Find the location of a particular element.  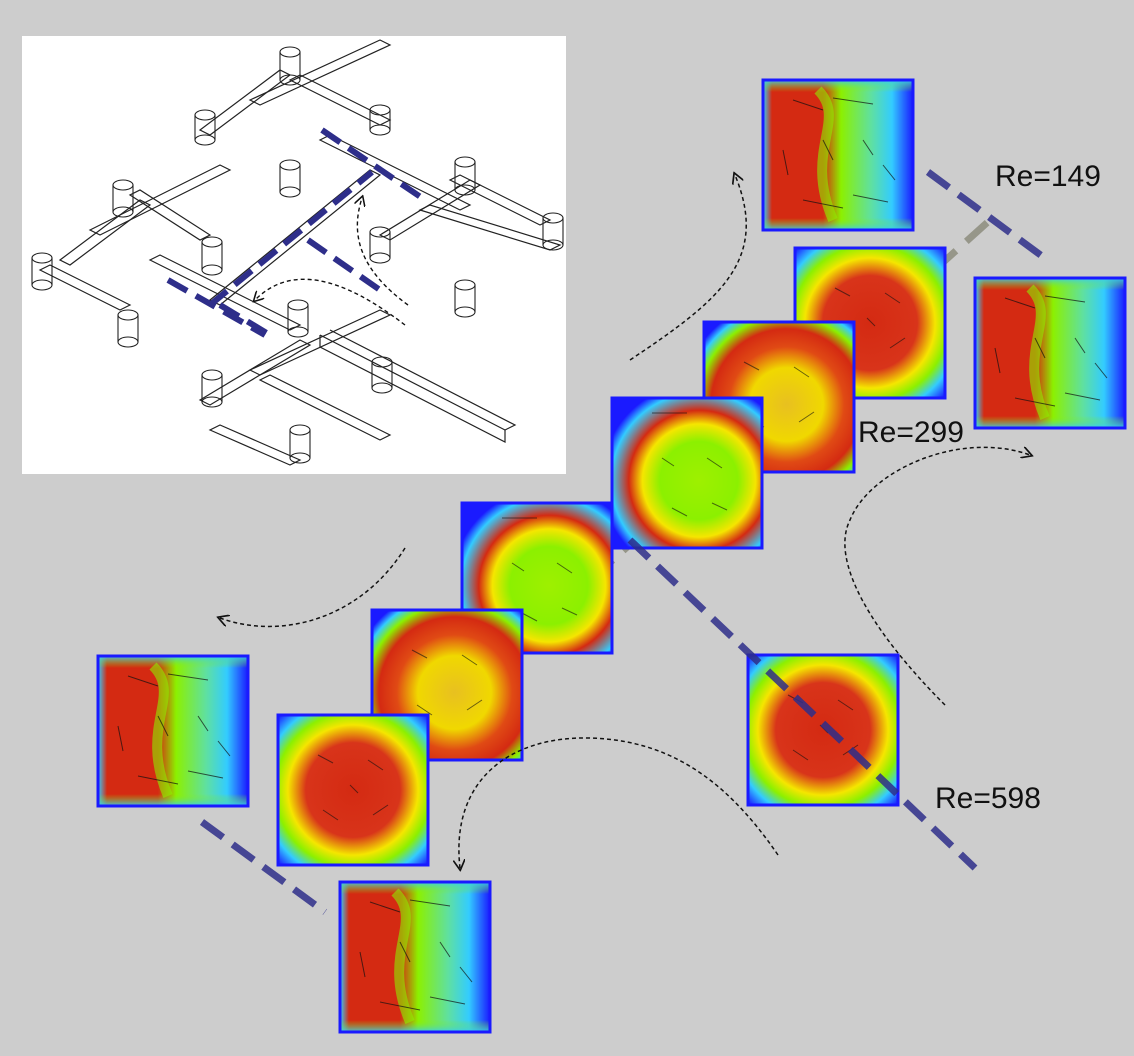

inset-cut-line-top is located at coordinates (373, 165).